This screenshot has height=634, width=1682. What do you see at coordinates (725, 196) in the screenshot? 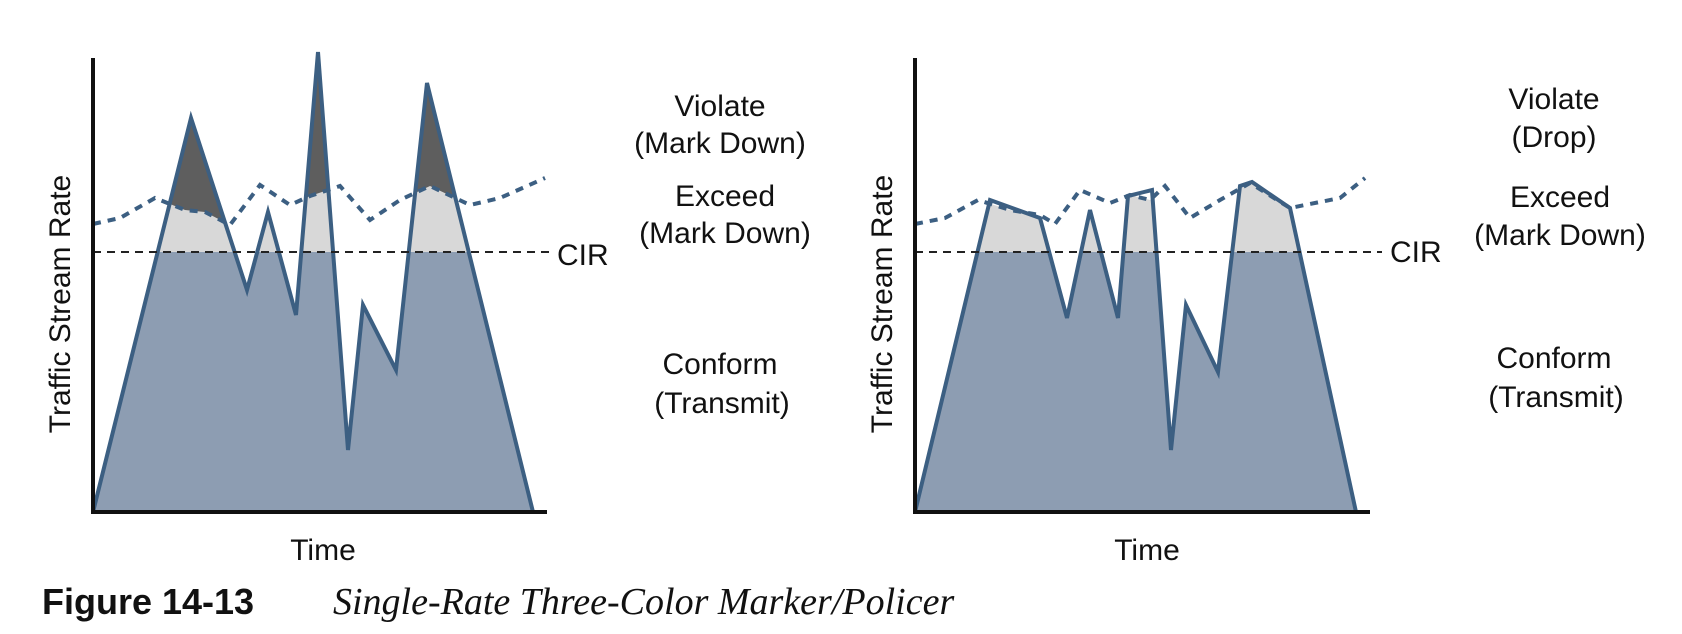
I see `left-exceed-label-1: Exceed` at bounding box center [725, 196].